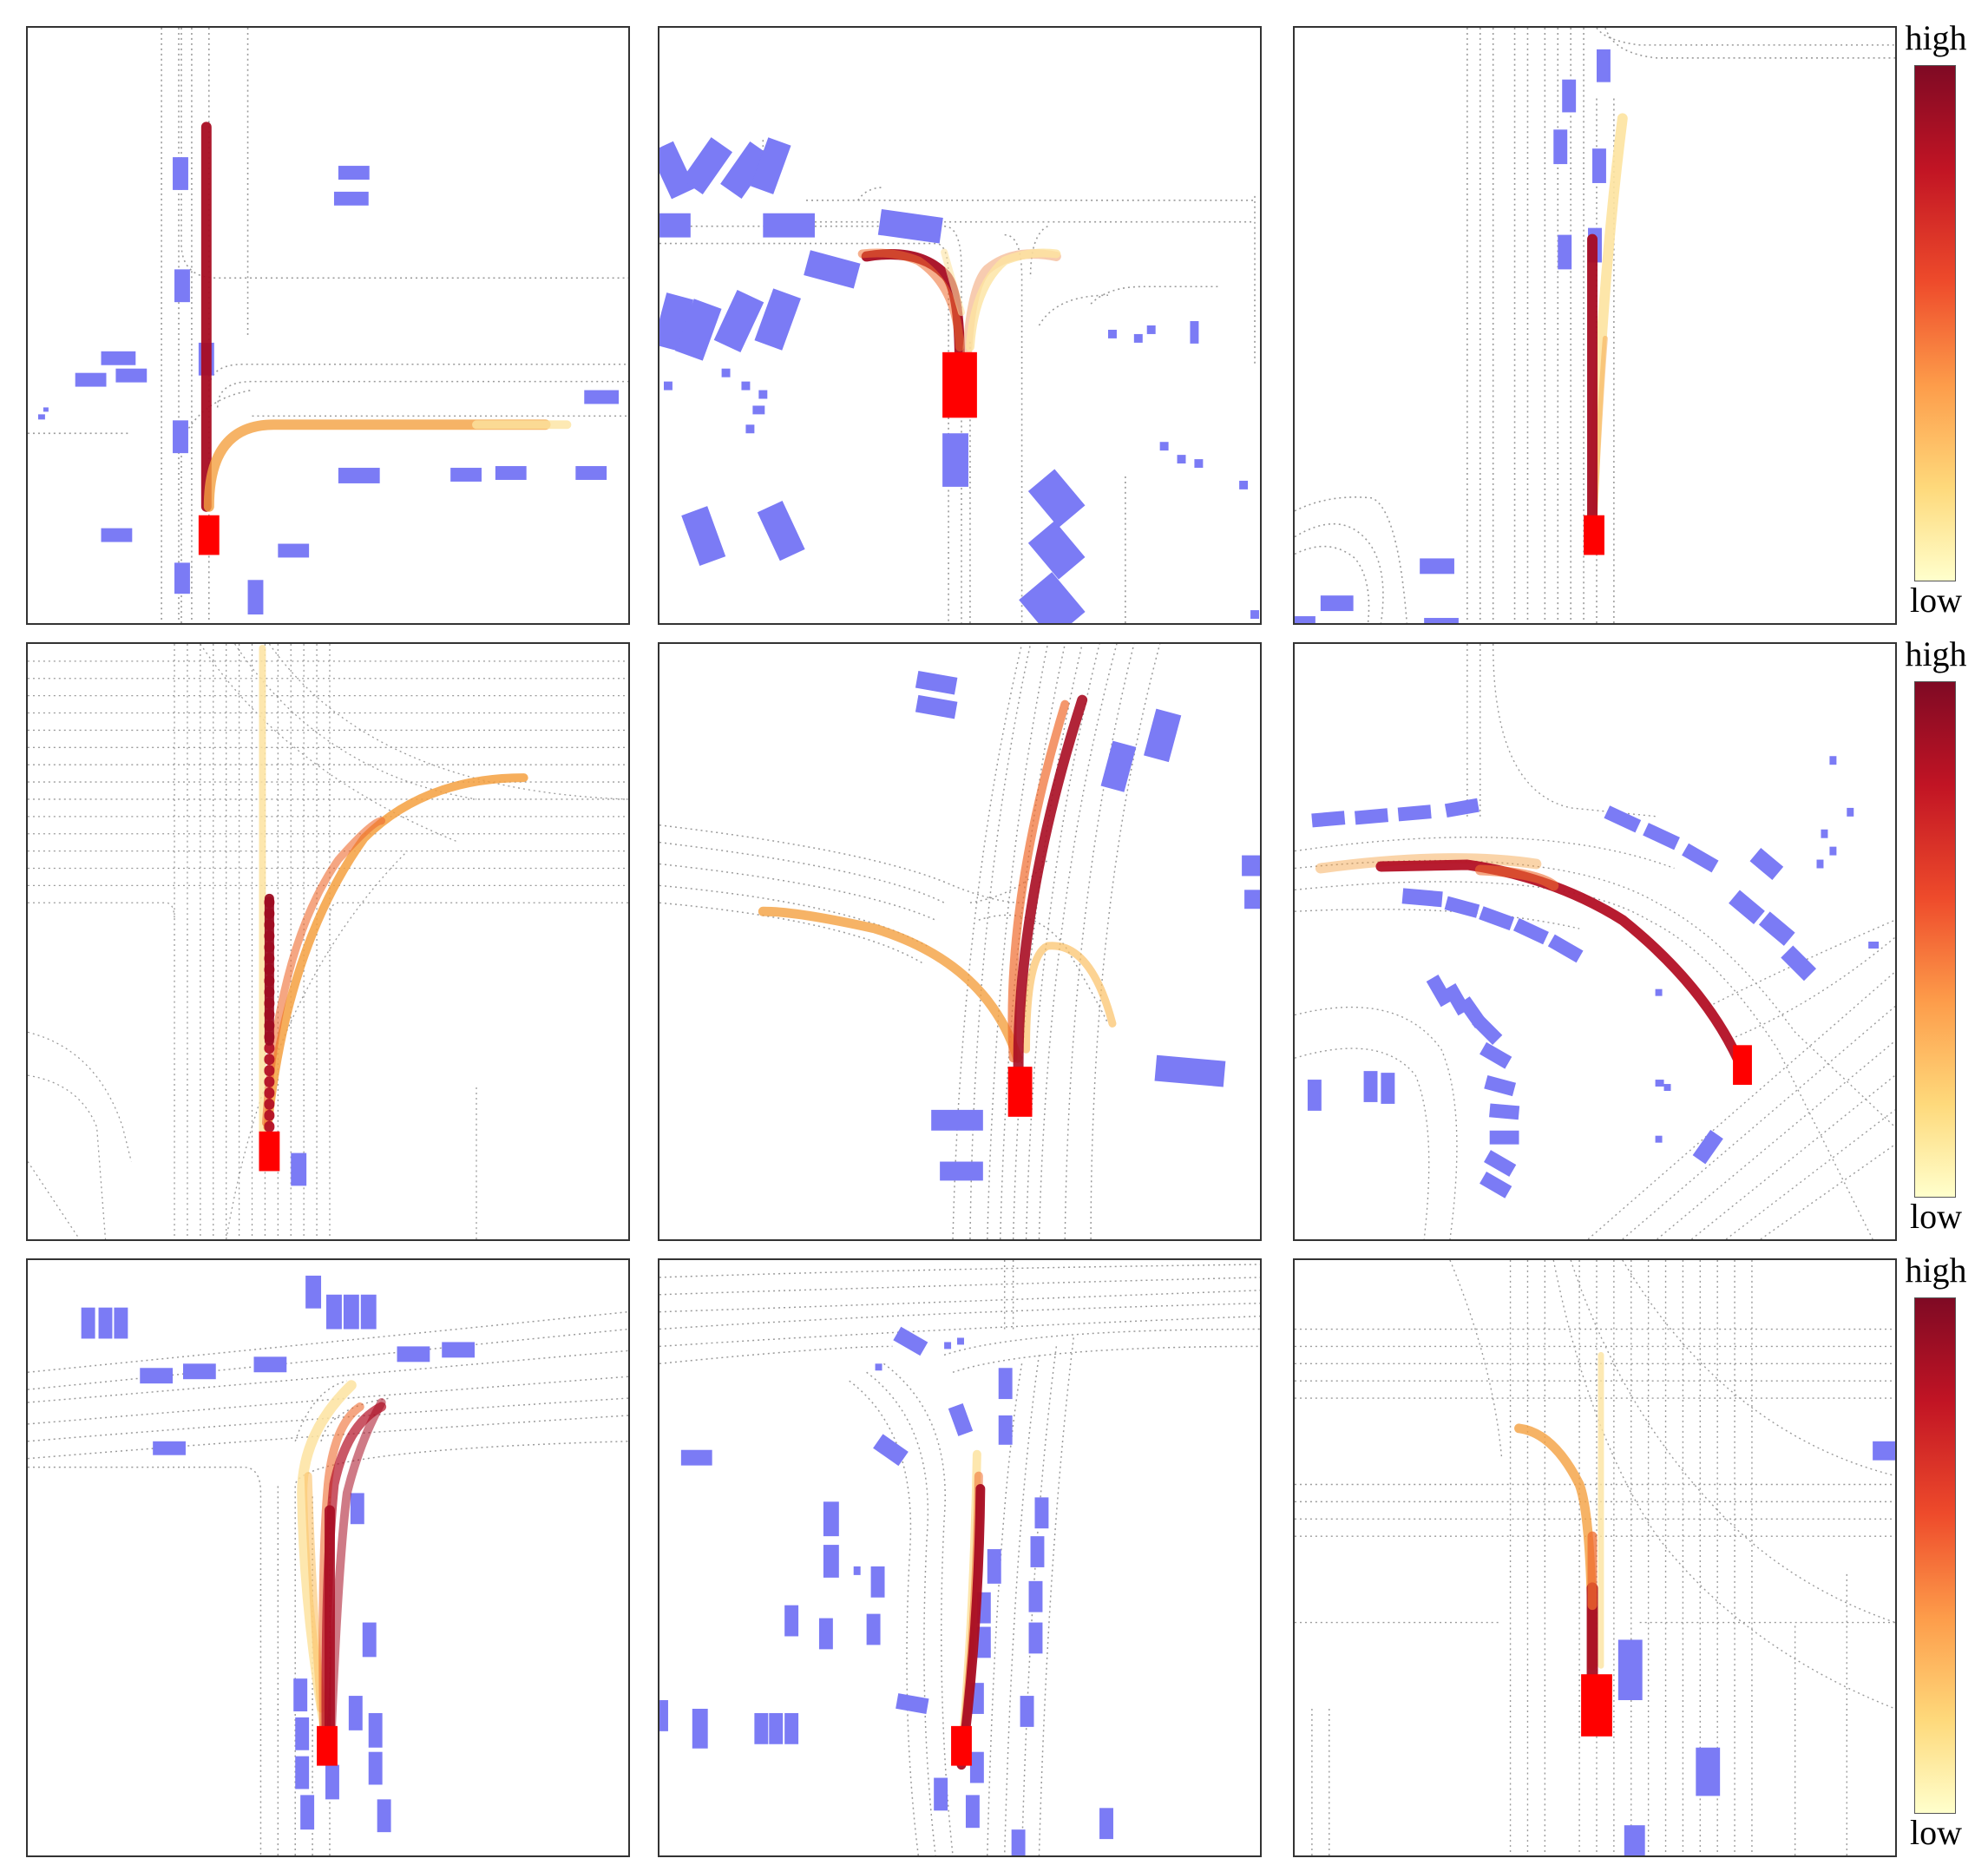 Image resolution: width=1988 pixels, height=1865 pixels. I want to click on ego-vehicle, so click(1742, 1065).